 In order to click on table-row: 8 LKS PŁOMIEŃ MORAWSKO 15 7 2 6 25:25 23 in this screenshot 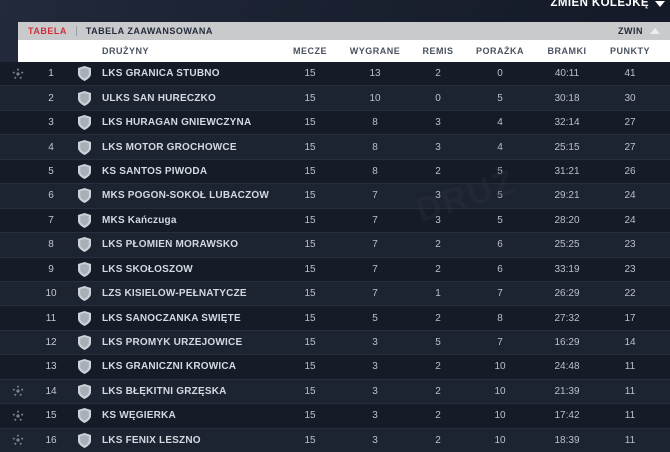, I will do `click(335, 244)`.